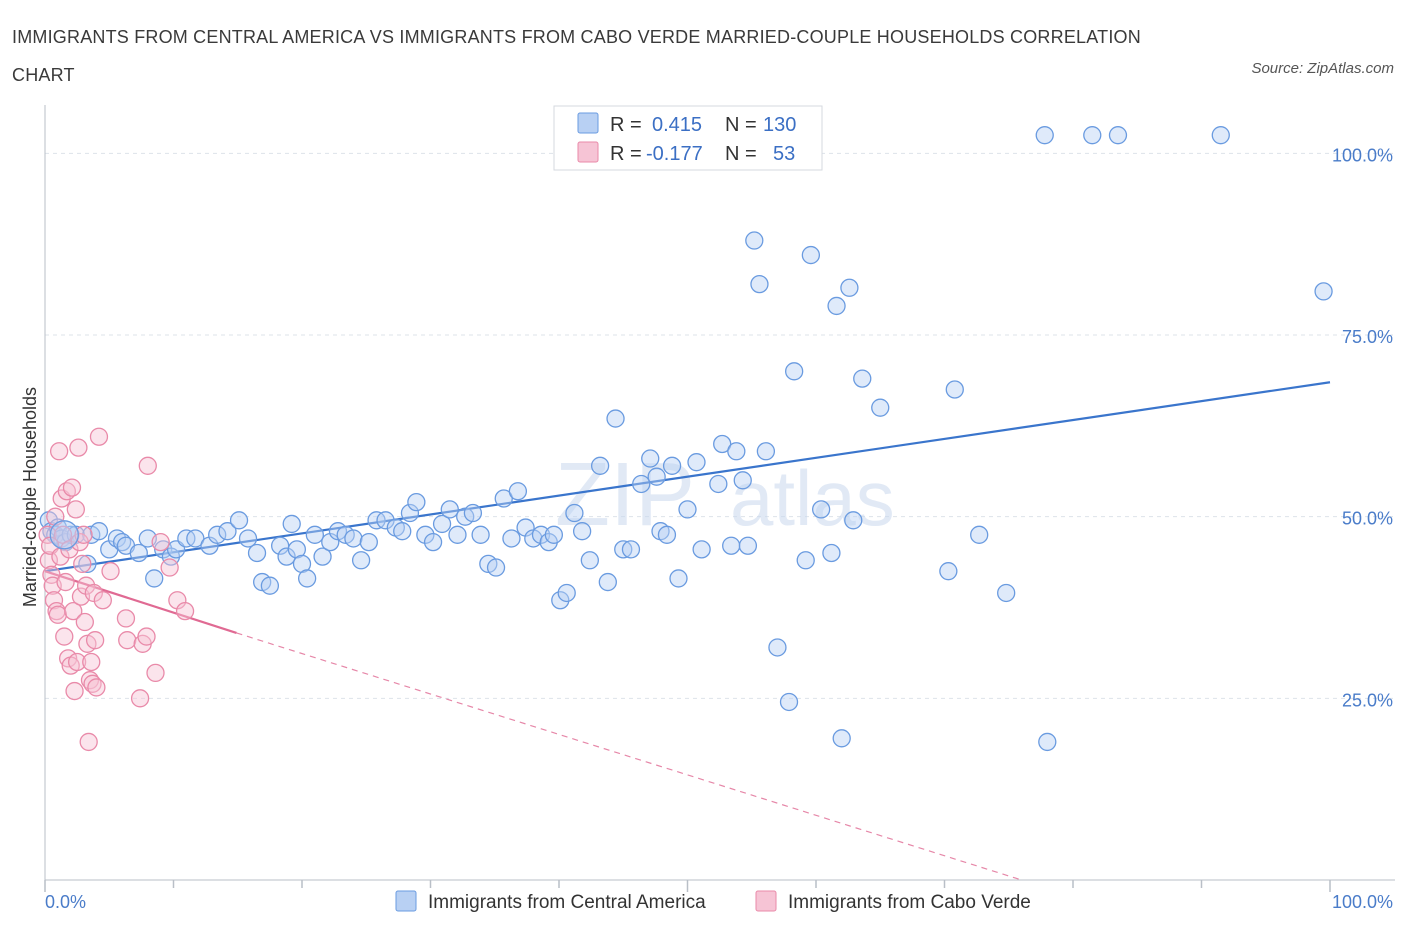 Image resolution: width=1406 pixels, height=930 pixels. Describe the element at coordinates (30, 497) in the screenshot. I see `y-axis-title: Married-couple Households` at that location.